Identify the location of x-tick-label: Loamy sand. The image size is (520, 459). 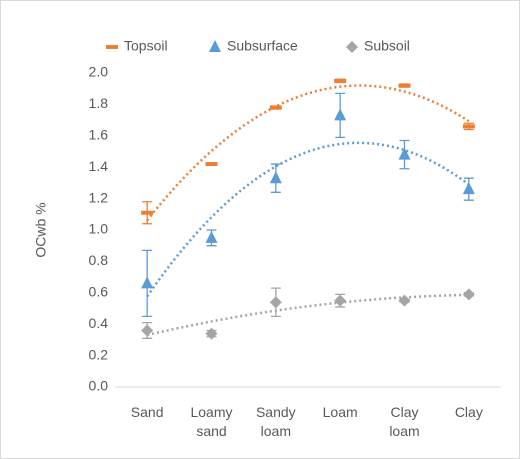
(211, 421).